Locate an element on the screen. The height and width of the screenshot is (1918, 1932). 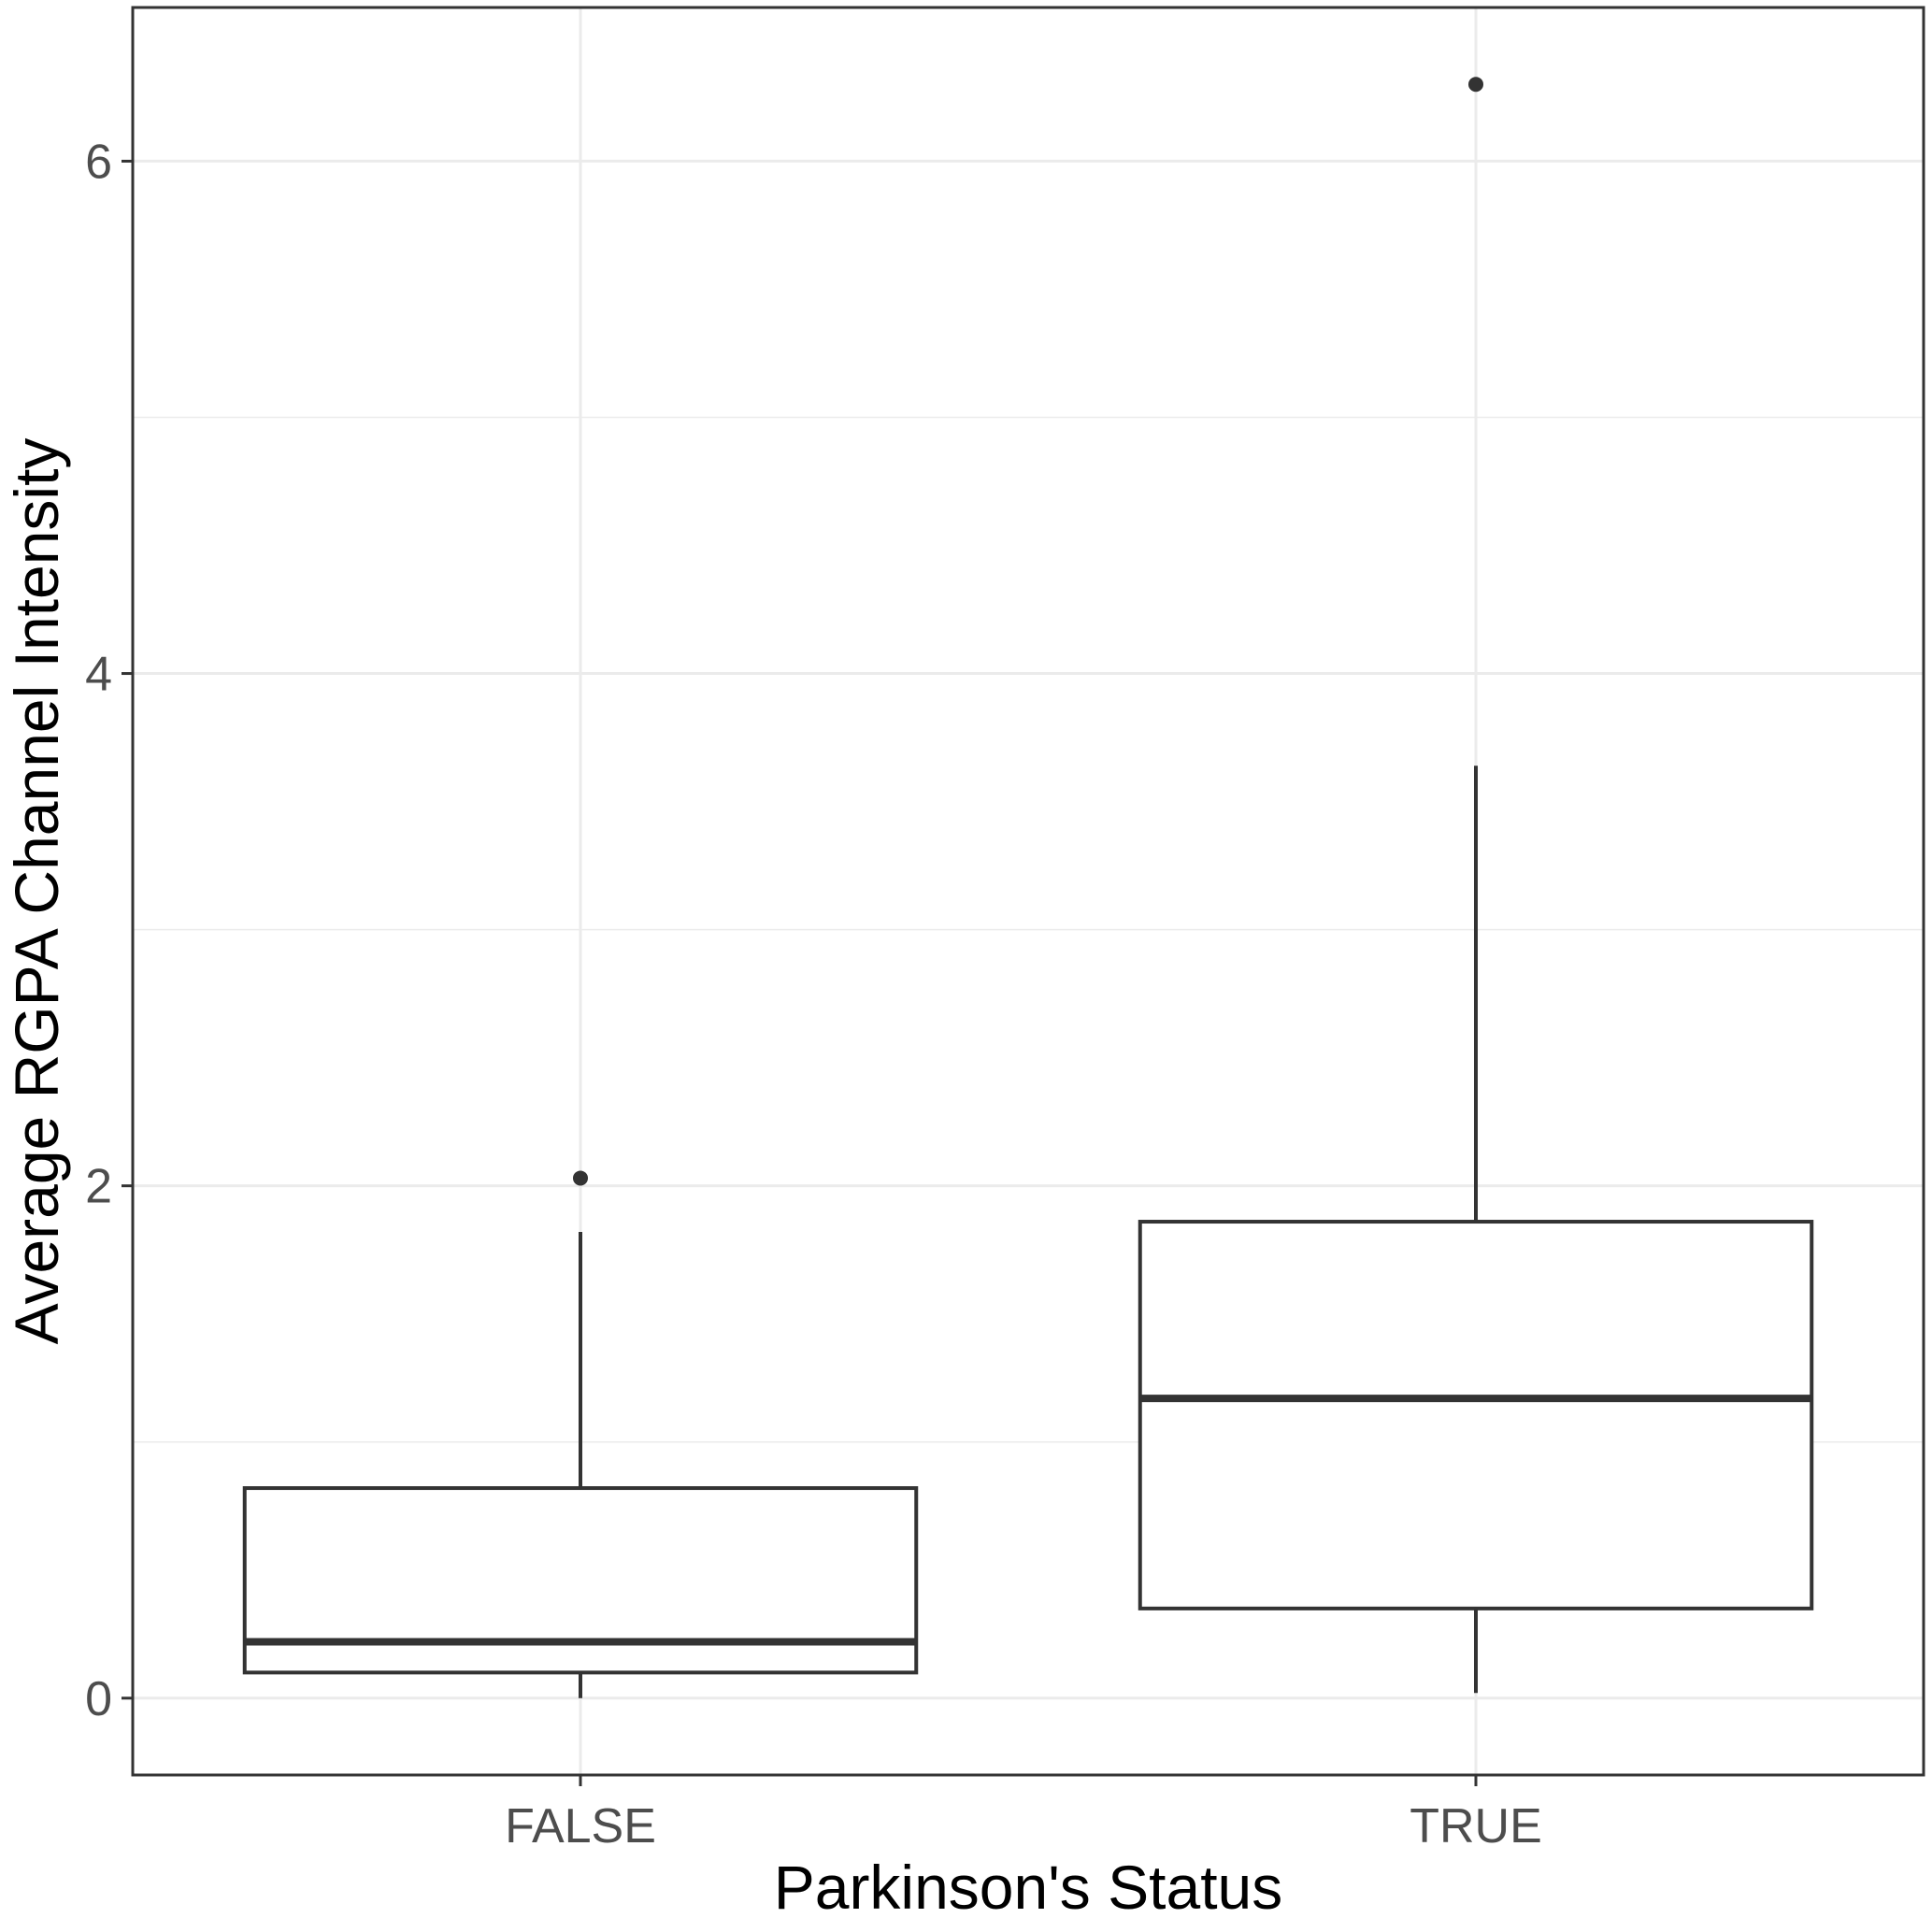
y-tick-label: 2 is located at coordinates (98, 1187).